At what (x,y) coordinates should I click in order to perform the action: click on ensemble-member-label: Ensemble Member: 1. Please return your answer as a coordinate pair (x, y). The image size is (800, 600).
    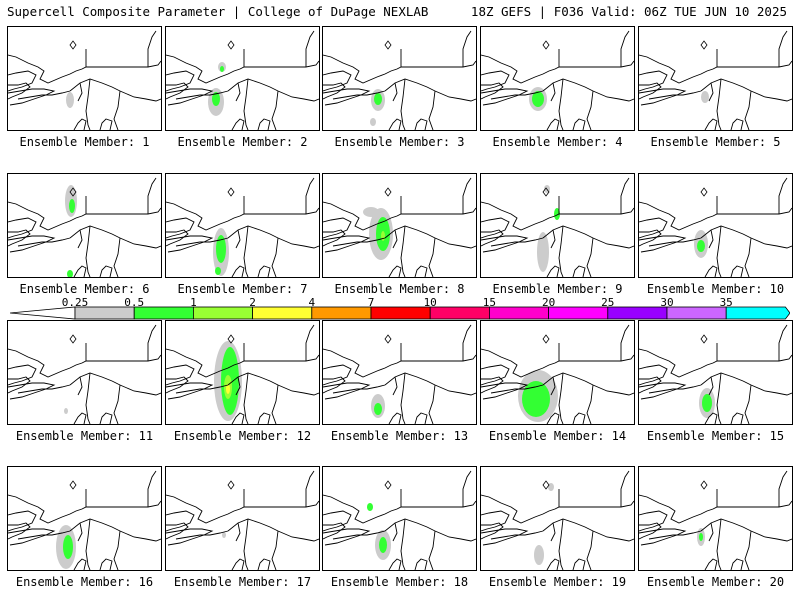
    Looking at the image, I should click on (84, 142).